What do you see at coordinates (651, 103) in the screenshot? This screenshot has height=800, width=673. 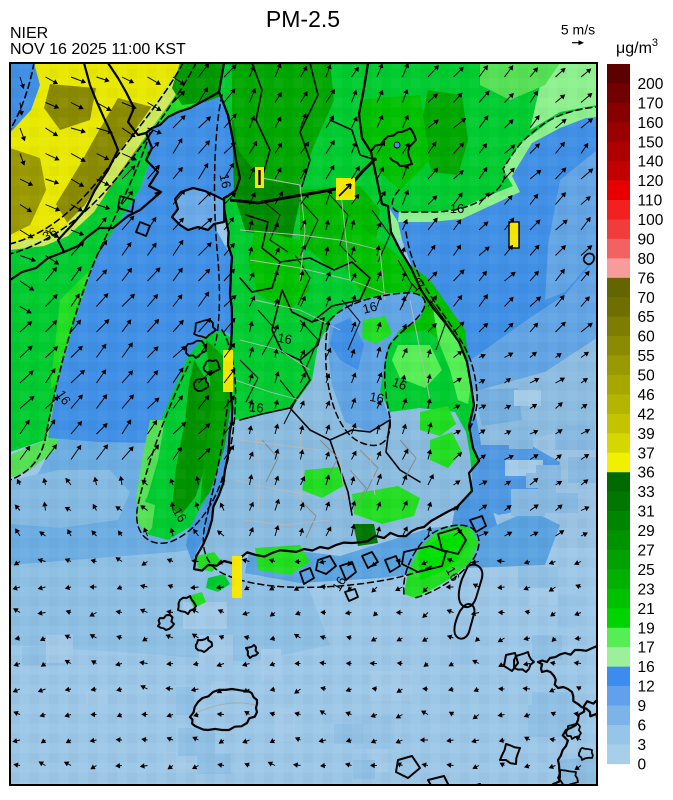 I see `svg-text: 170` at bounding box center [651, 103].